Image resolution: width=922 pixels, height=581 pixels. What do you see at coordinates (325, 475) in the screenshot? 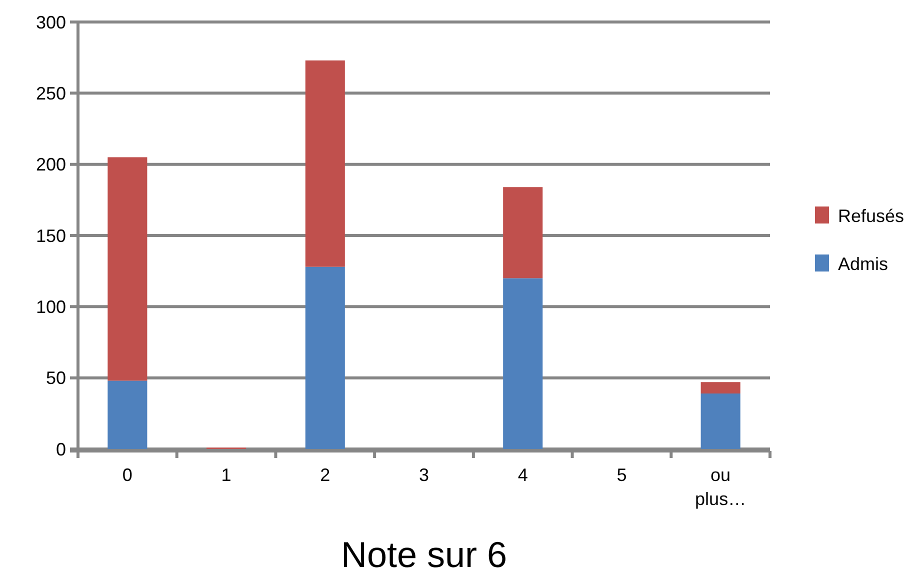
I see `x-tick-label: 2` at bounding box center [325, 475].